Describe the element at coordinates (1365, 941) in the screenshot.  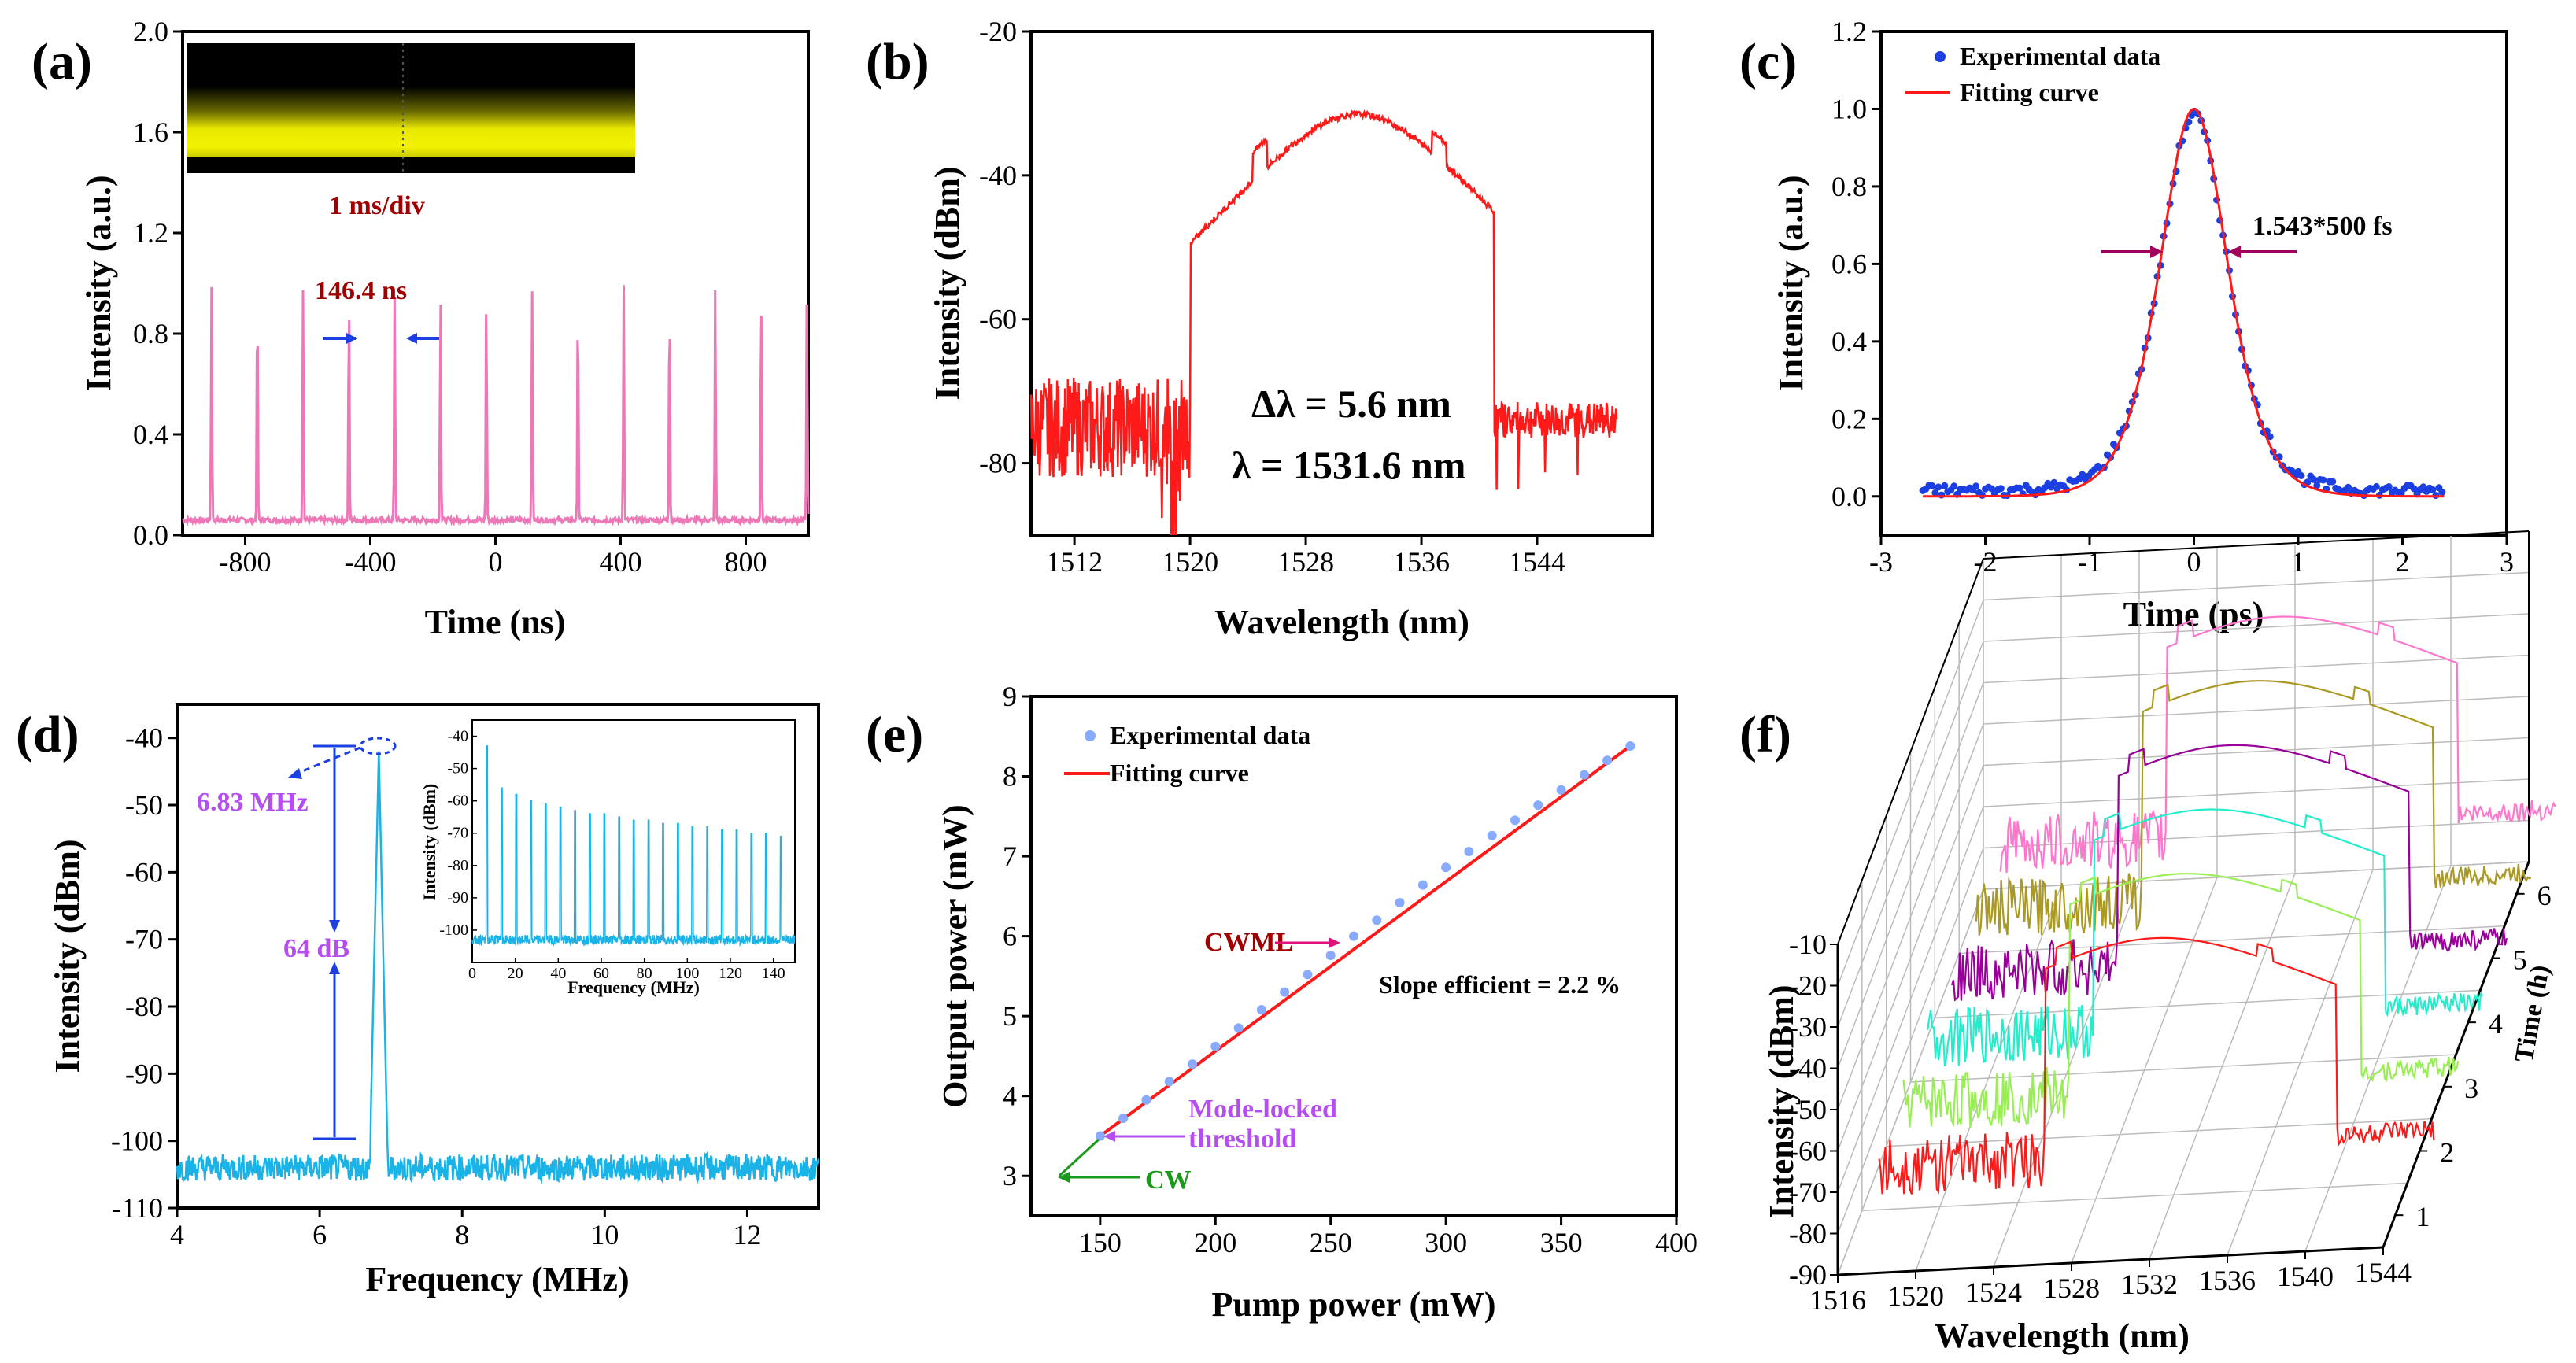
I see `fit-line` at that location.